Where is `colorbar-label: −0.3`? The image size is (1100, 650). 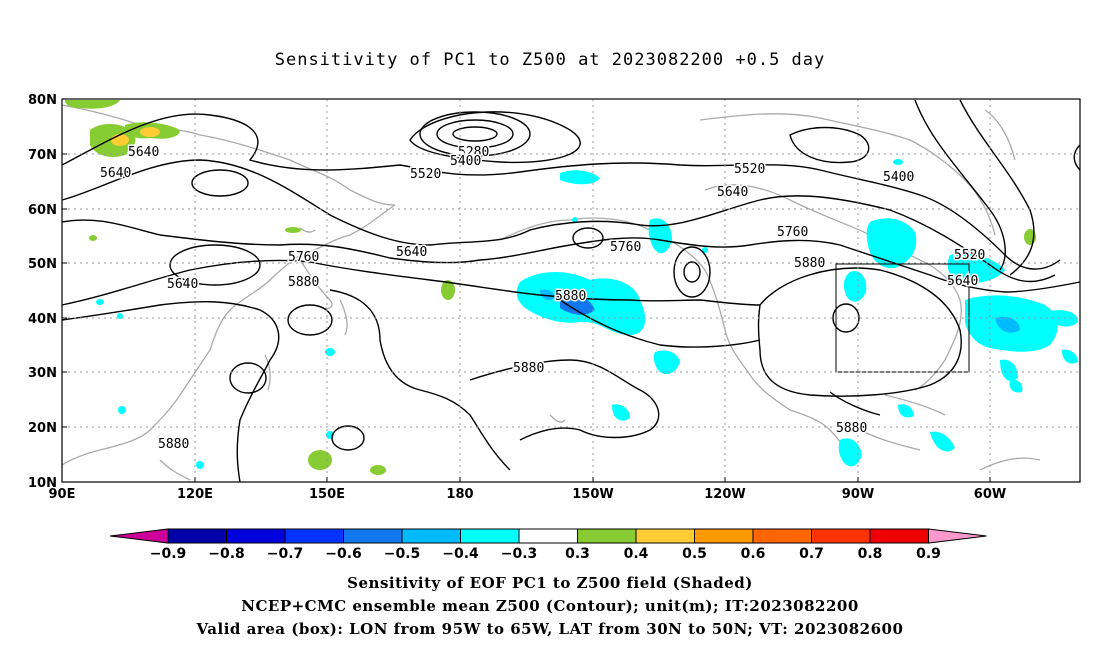 colorbar-label: −0.3 is located at coordinates (519, 554).